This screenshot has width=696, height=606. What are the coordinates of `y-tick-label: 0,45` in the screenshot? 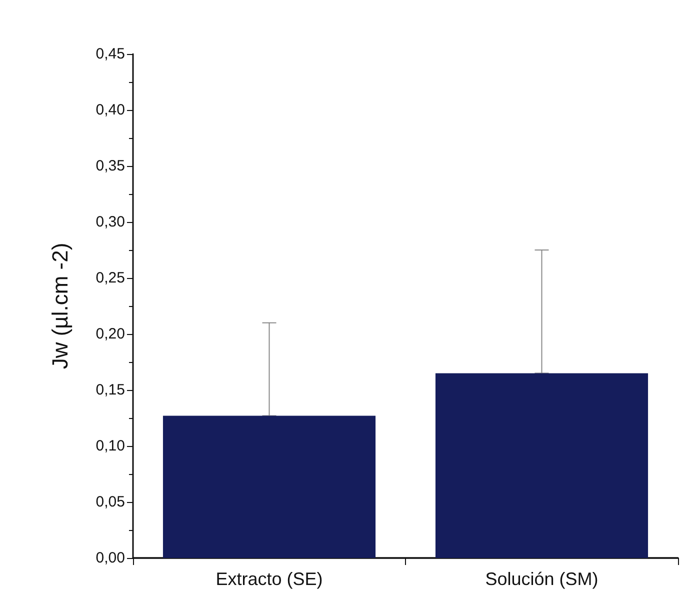 It's located at (110, 54).